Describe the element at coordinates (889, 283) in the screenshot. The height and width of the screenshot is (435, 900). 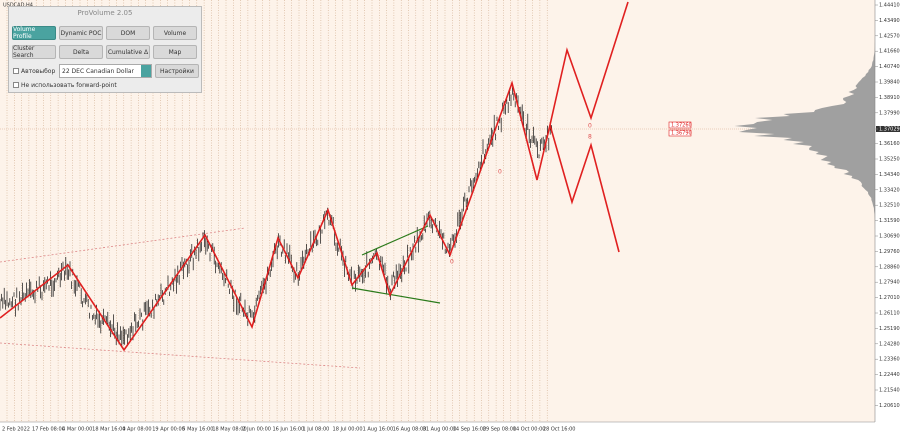
I see `price-label: 1.27940` at that location.